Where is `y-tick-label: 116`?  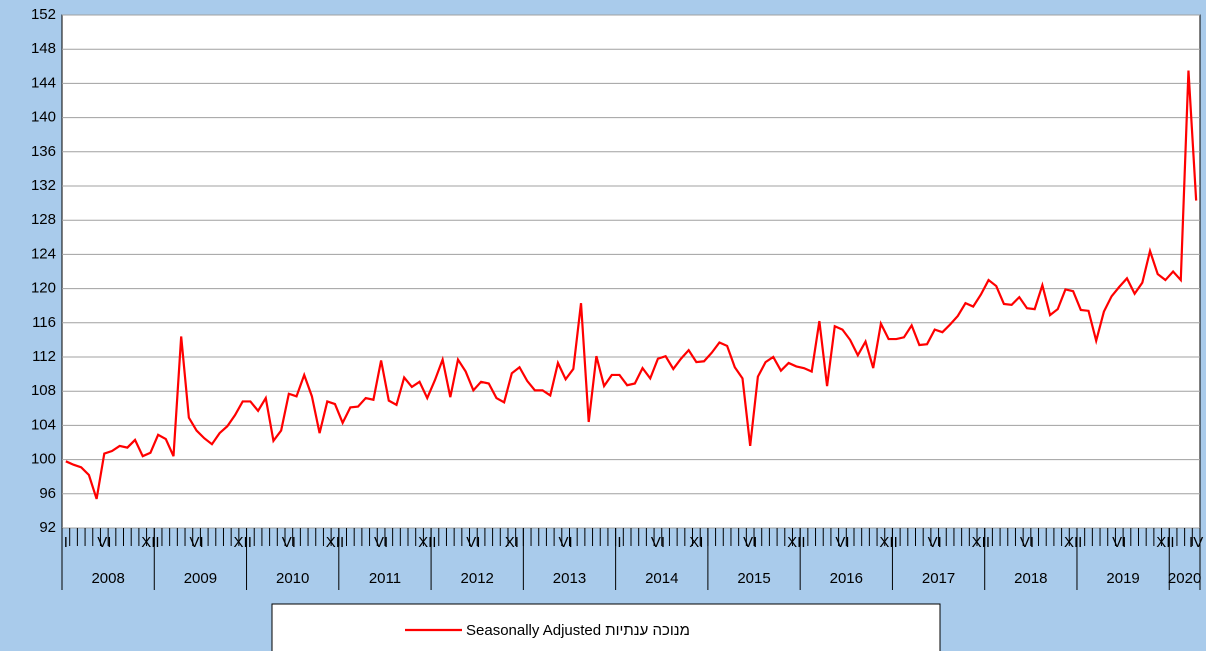 y-tick-label: 116 is located at coordinates (44, 322).